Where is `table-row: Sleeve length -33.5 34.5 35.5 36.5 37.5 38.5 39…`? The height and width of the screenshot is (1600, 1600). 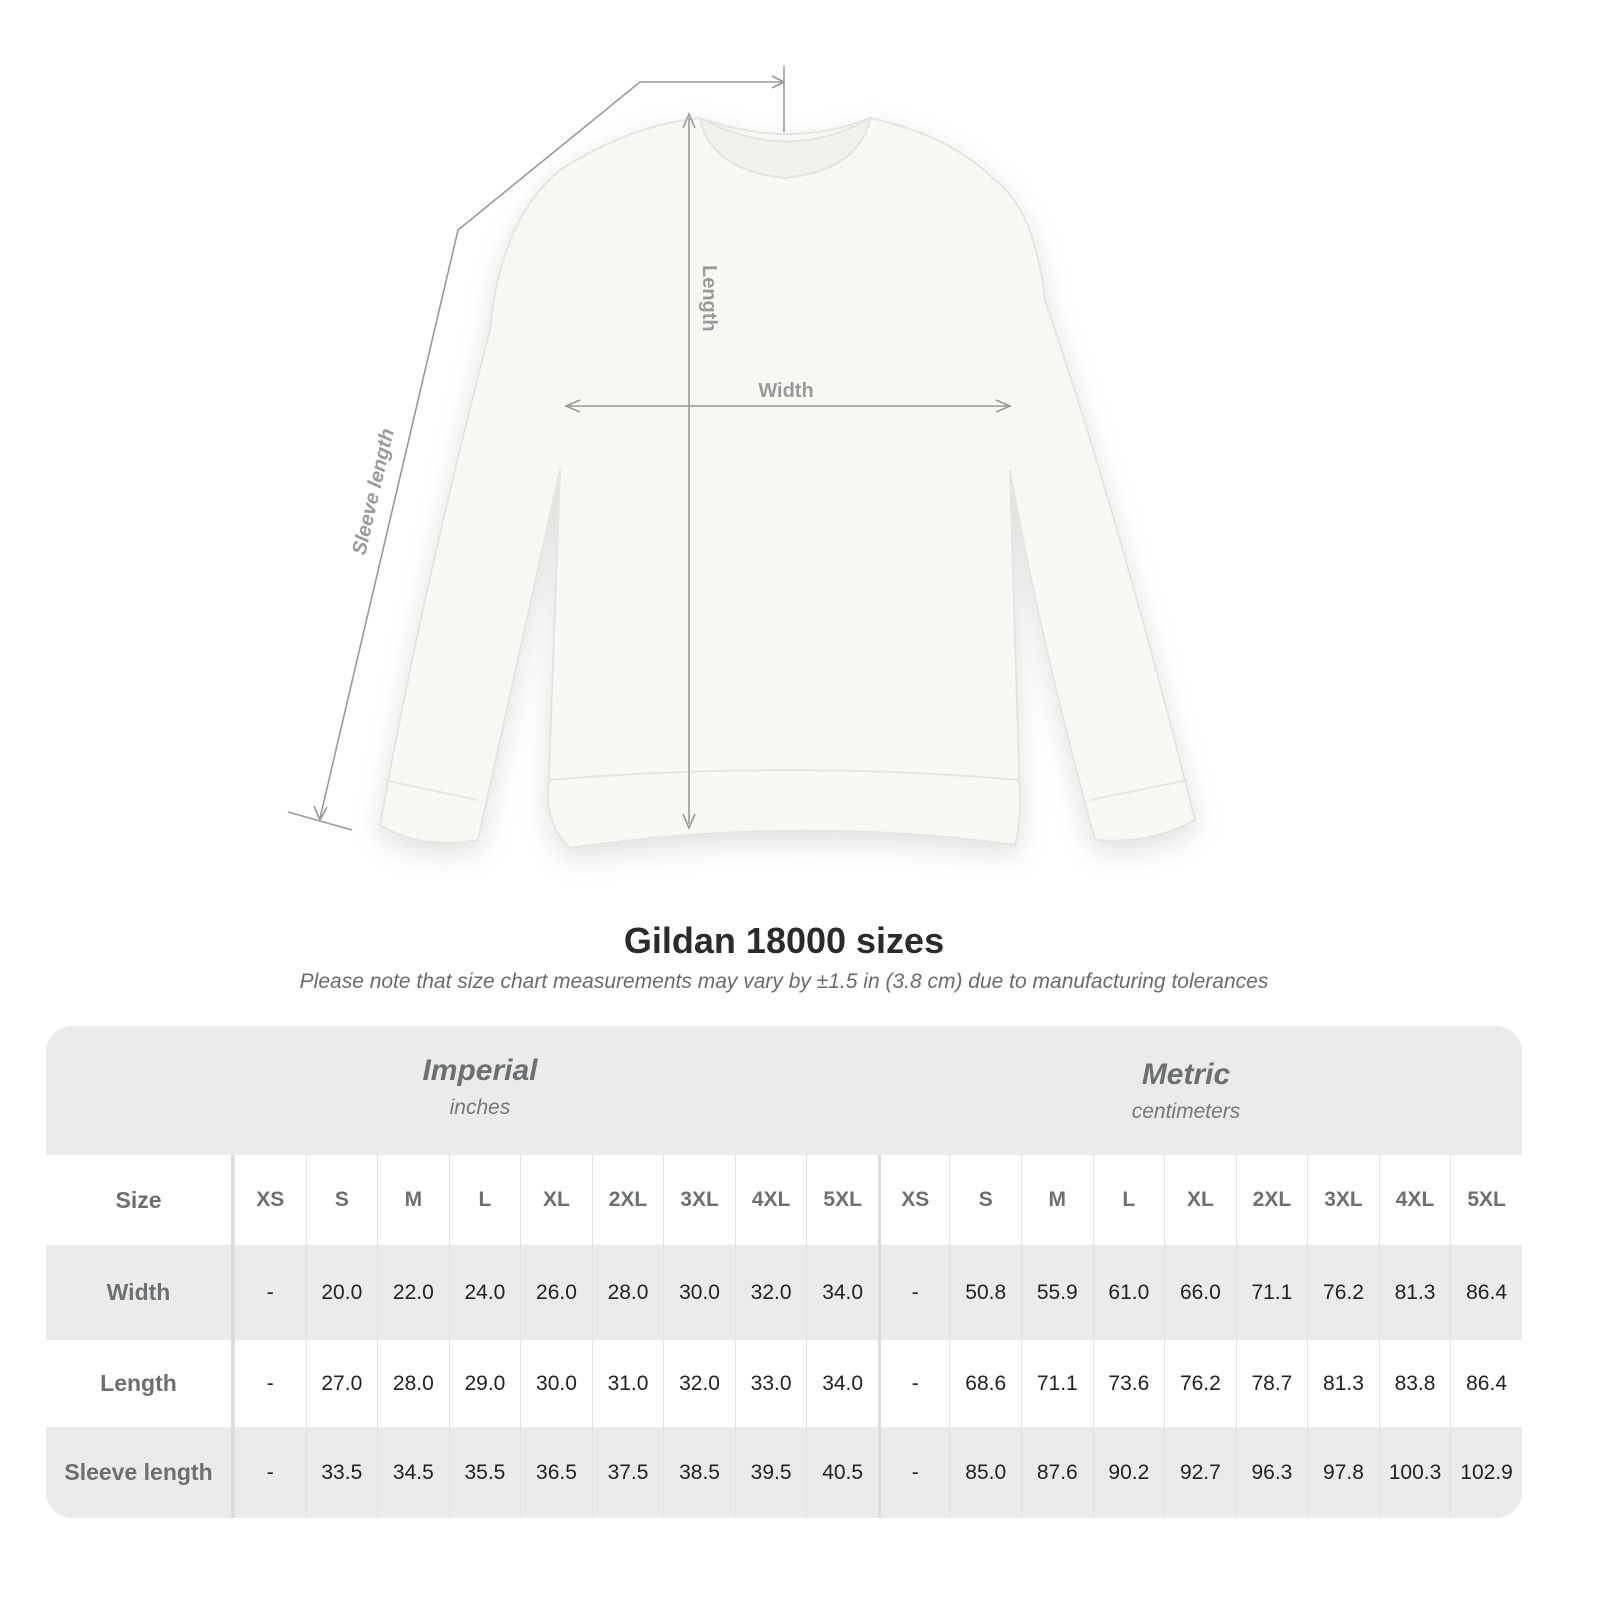
table-row: Sleeve length -33.5 34.5 35.5 36.5 37.5 38.5 39… is located at coordinates (784, 1472).